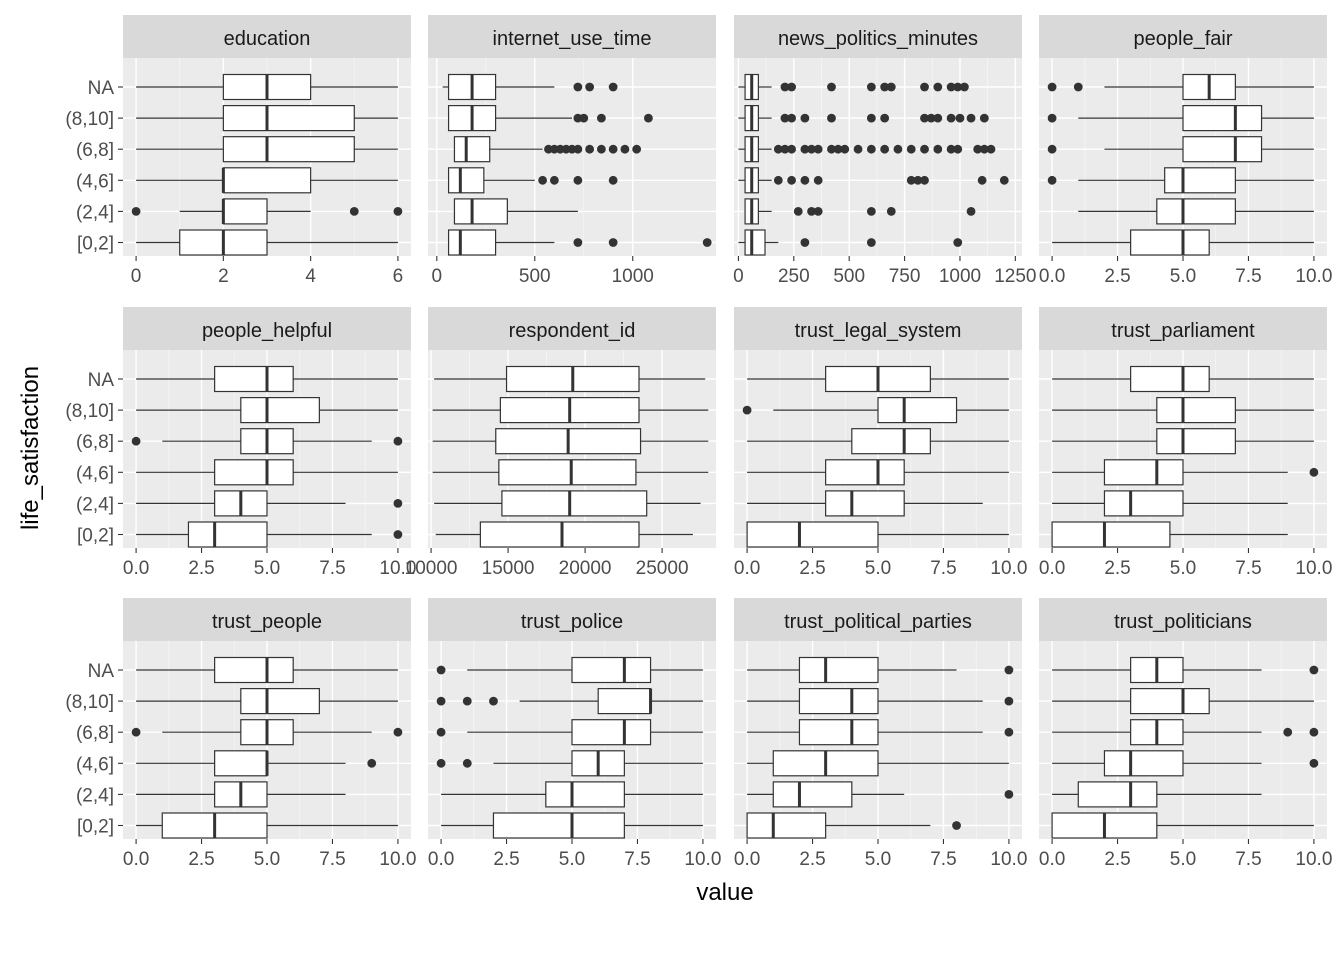  Describe the element at coordinates (1015, 276) in the screenshot. I see `x-tick-label: 1250` at that location.